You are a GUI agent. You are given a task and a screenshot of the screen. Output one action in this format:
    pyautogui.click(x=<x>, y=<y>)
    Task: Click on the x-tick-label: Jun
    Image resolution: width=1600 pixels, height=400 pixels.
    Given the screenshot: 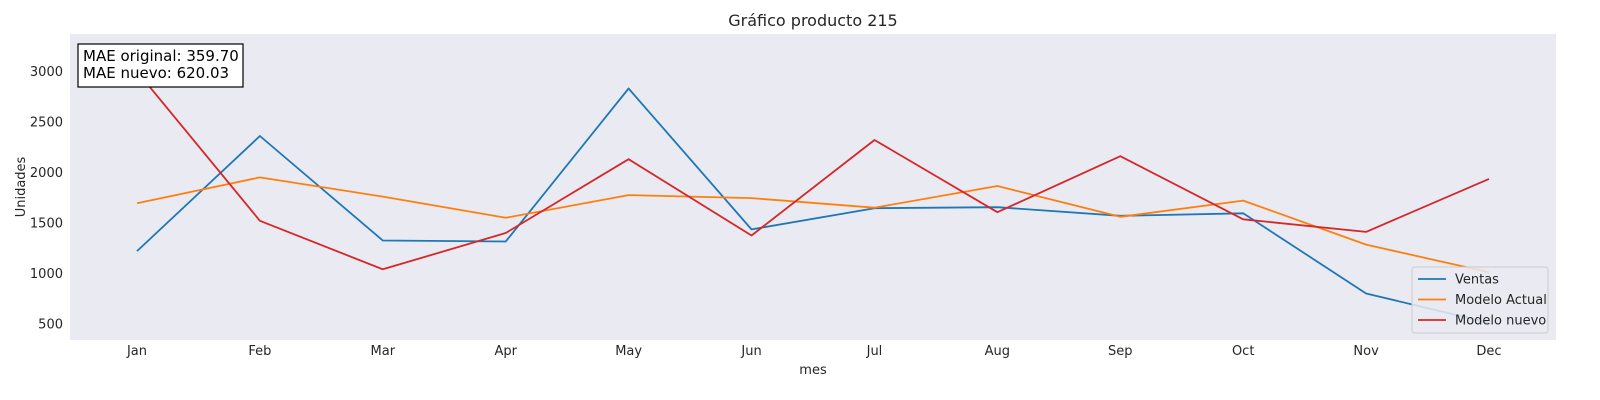 What is the action you would take?
    pyautogui.click(x=750, y=351)
    